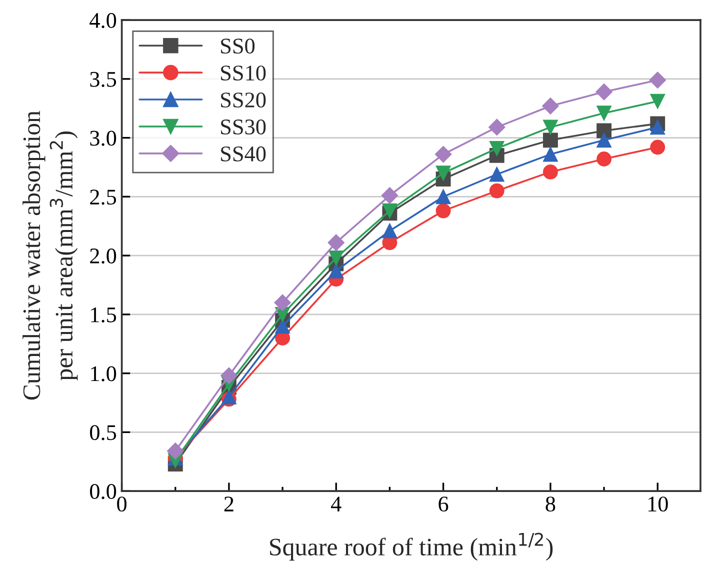  What do you see at coordinates (103, 314) in the screenshot?
I see `y-tick-label: 1.5` at bounding box center [103, 314].